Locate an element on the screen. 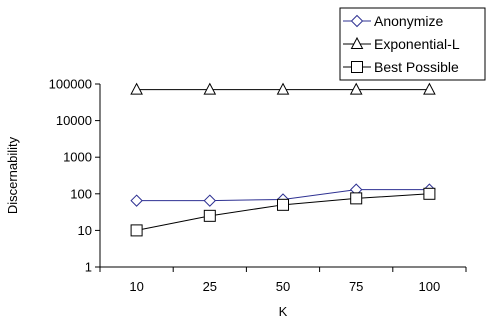 This screenshot has height=324, width=488. legend-marker-exponential-l is located at coordinates (357, 42).